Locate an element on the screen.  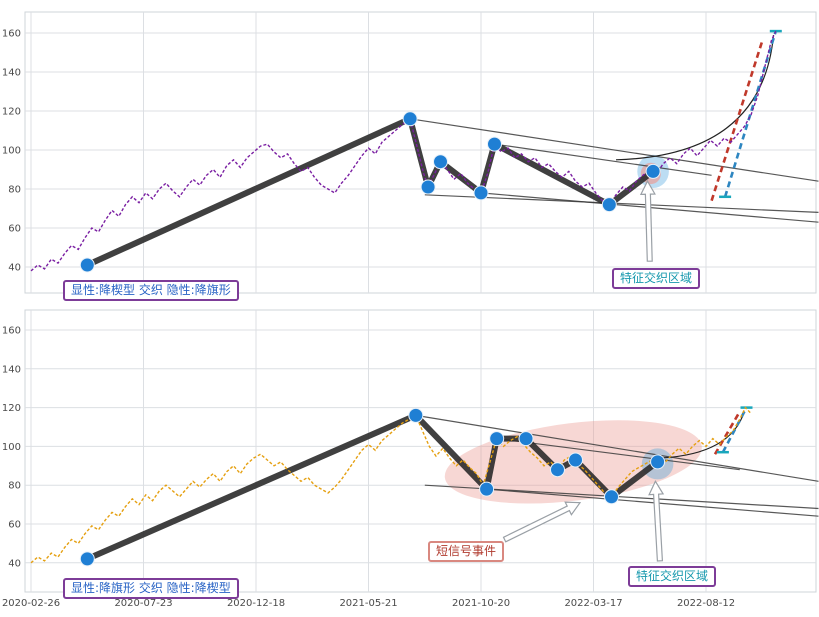
x-axis-tick-label: 2022-03-17 is located at coordinates (593, 603).